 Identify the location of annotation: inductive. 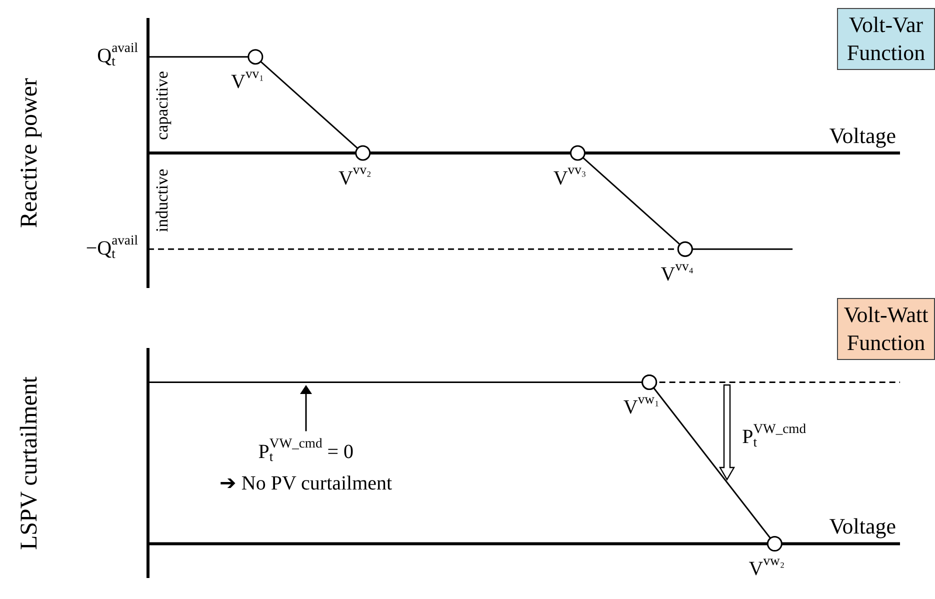
(162, 200).